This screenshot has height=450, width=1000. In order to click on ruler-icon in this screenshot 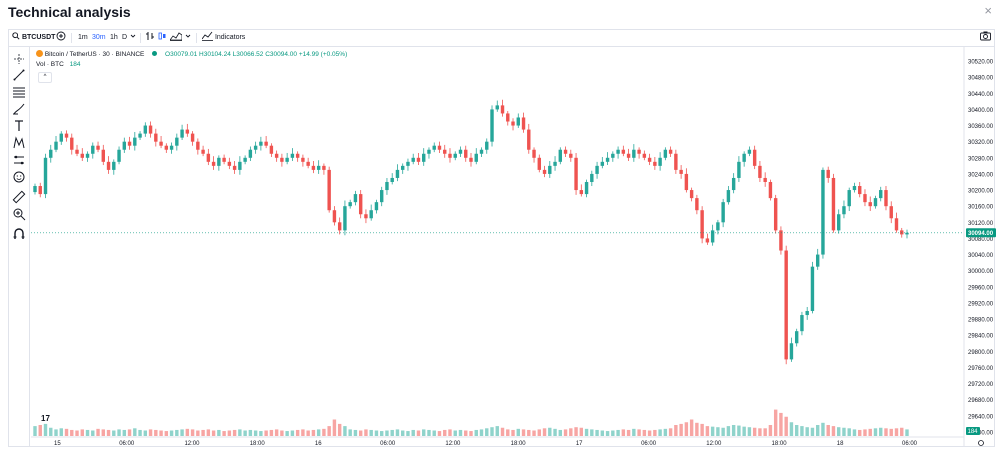, I will do `click(19, 197)`.